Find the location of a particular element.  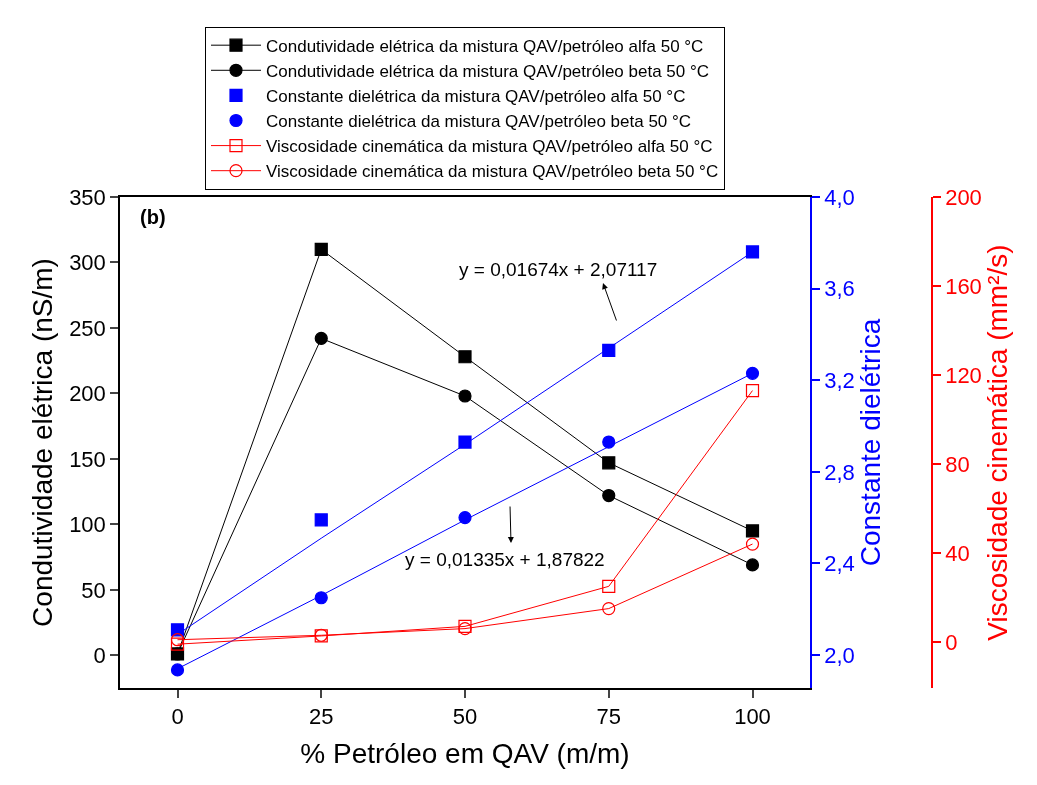

annotation: y = 0,01674x + 2,07117 is located at coordinates (558, 269).